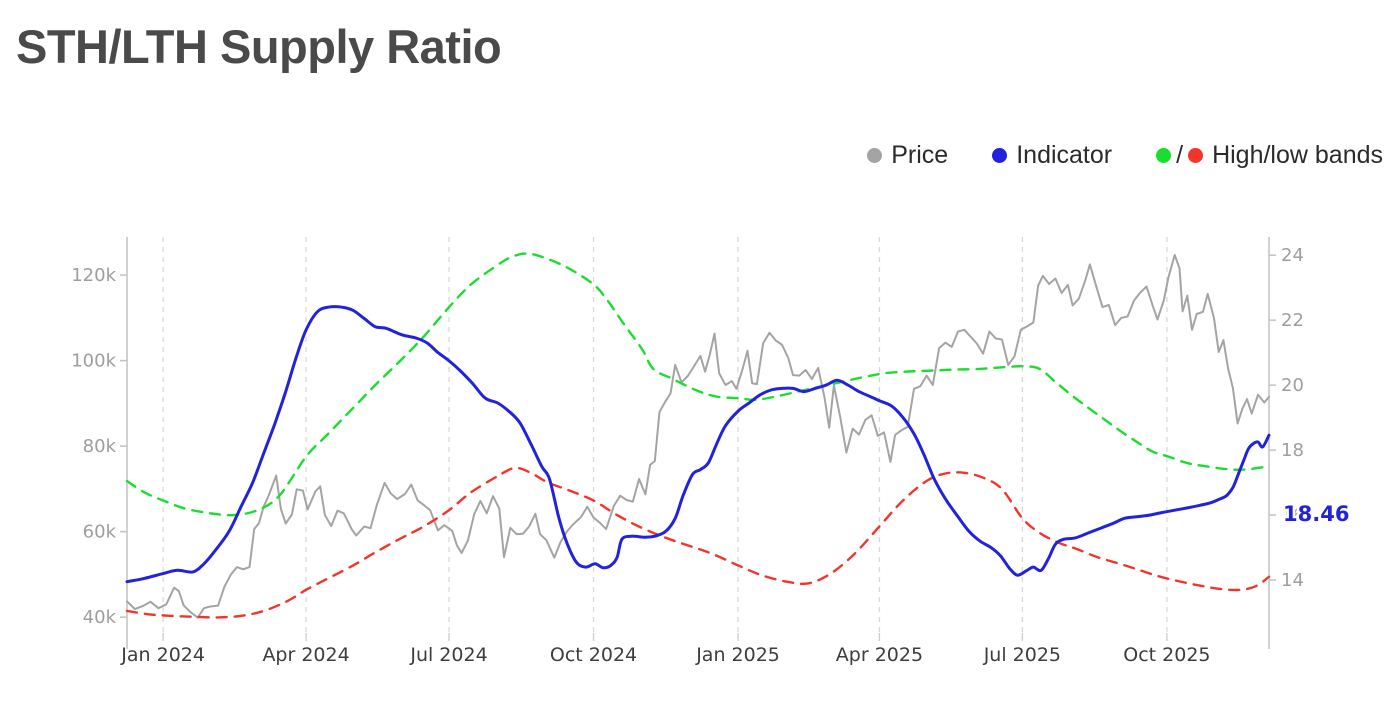  What do you see at coordinates (1180, 155) in the screenshot?
I see `legend-slash: /` at bounding box center [1180, 155].